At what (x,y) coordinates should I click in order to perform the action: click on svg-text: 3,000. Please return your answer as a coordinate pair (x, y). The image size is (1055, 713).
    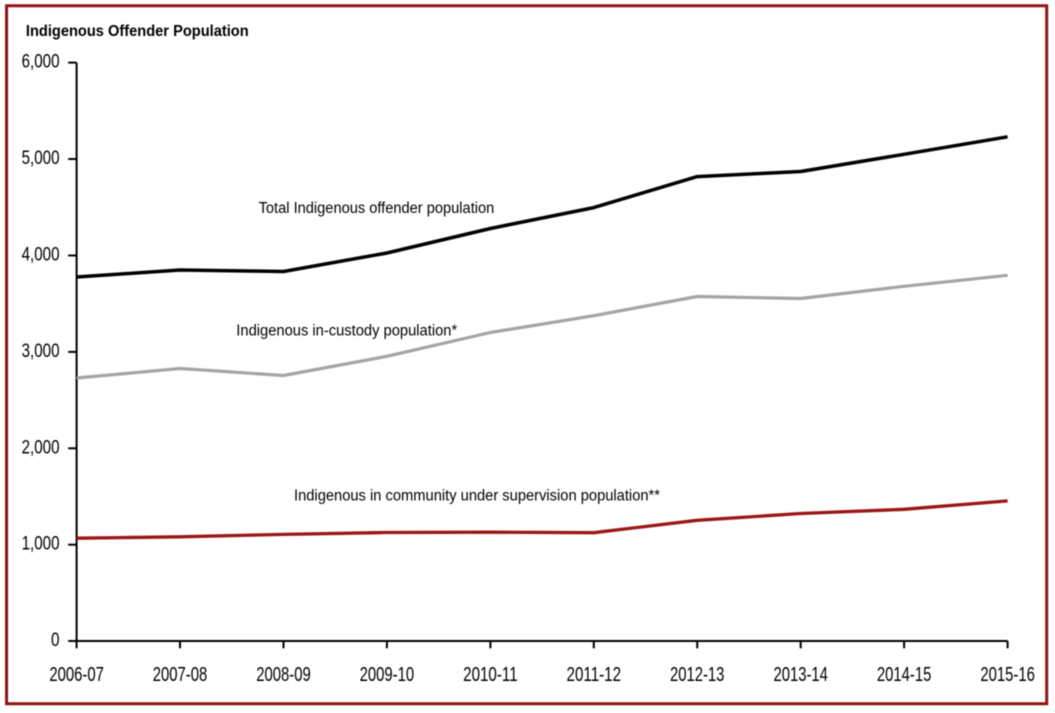
    Looking at the image, I should click on (41, 351).